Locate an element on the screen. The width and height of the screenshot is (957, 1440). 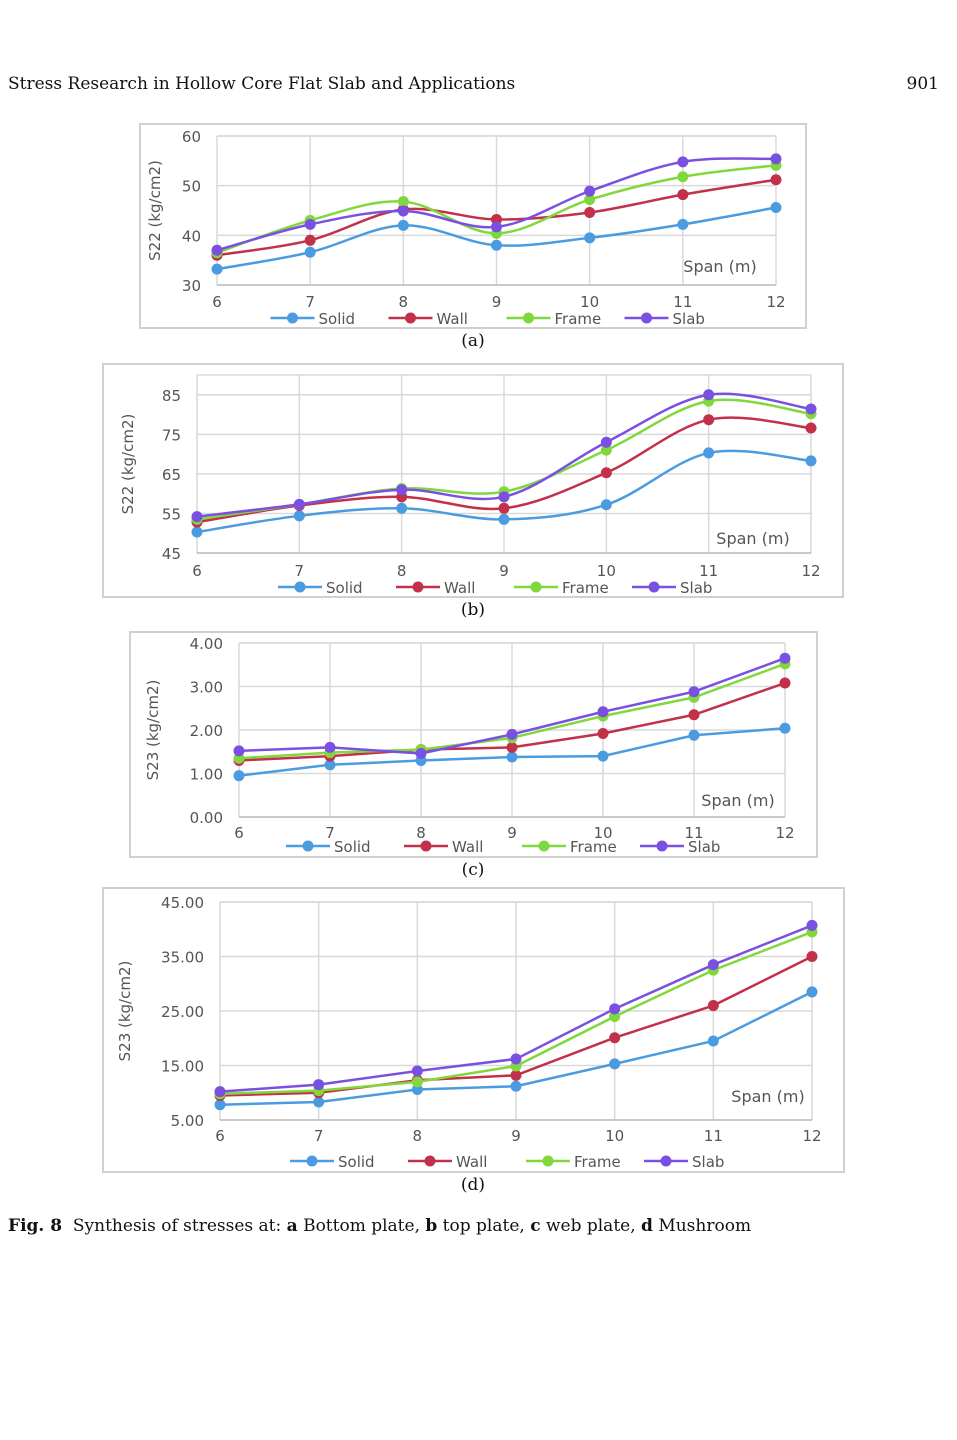
x-tick-label: 11 is located at coordinates (682, 302).